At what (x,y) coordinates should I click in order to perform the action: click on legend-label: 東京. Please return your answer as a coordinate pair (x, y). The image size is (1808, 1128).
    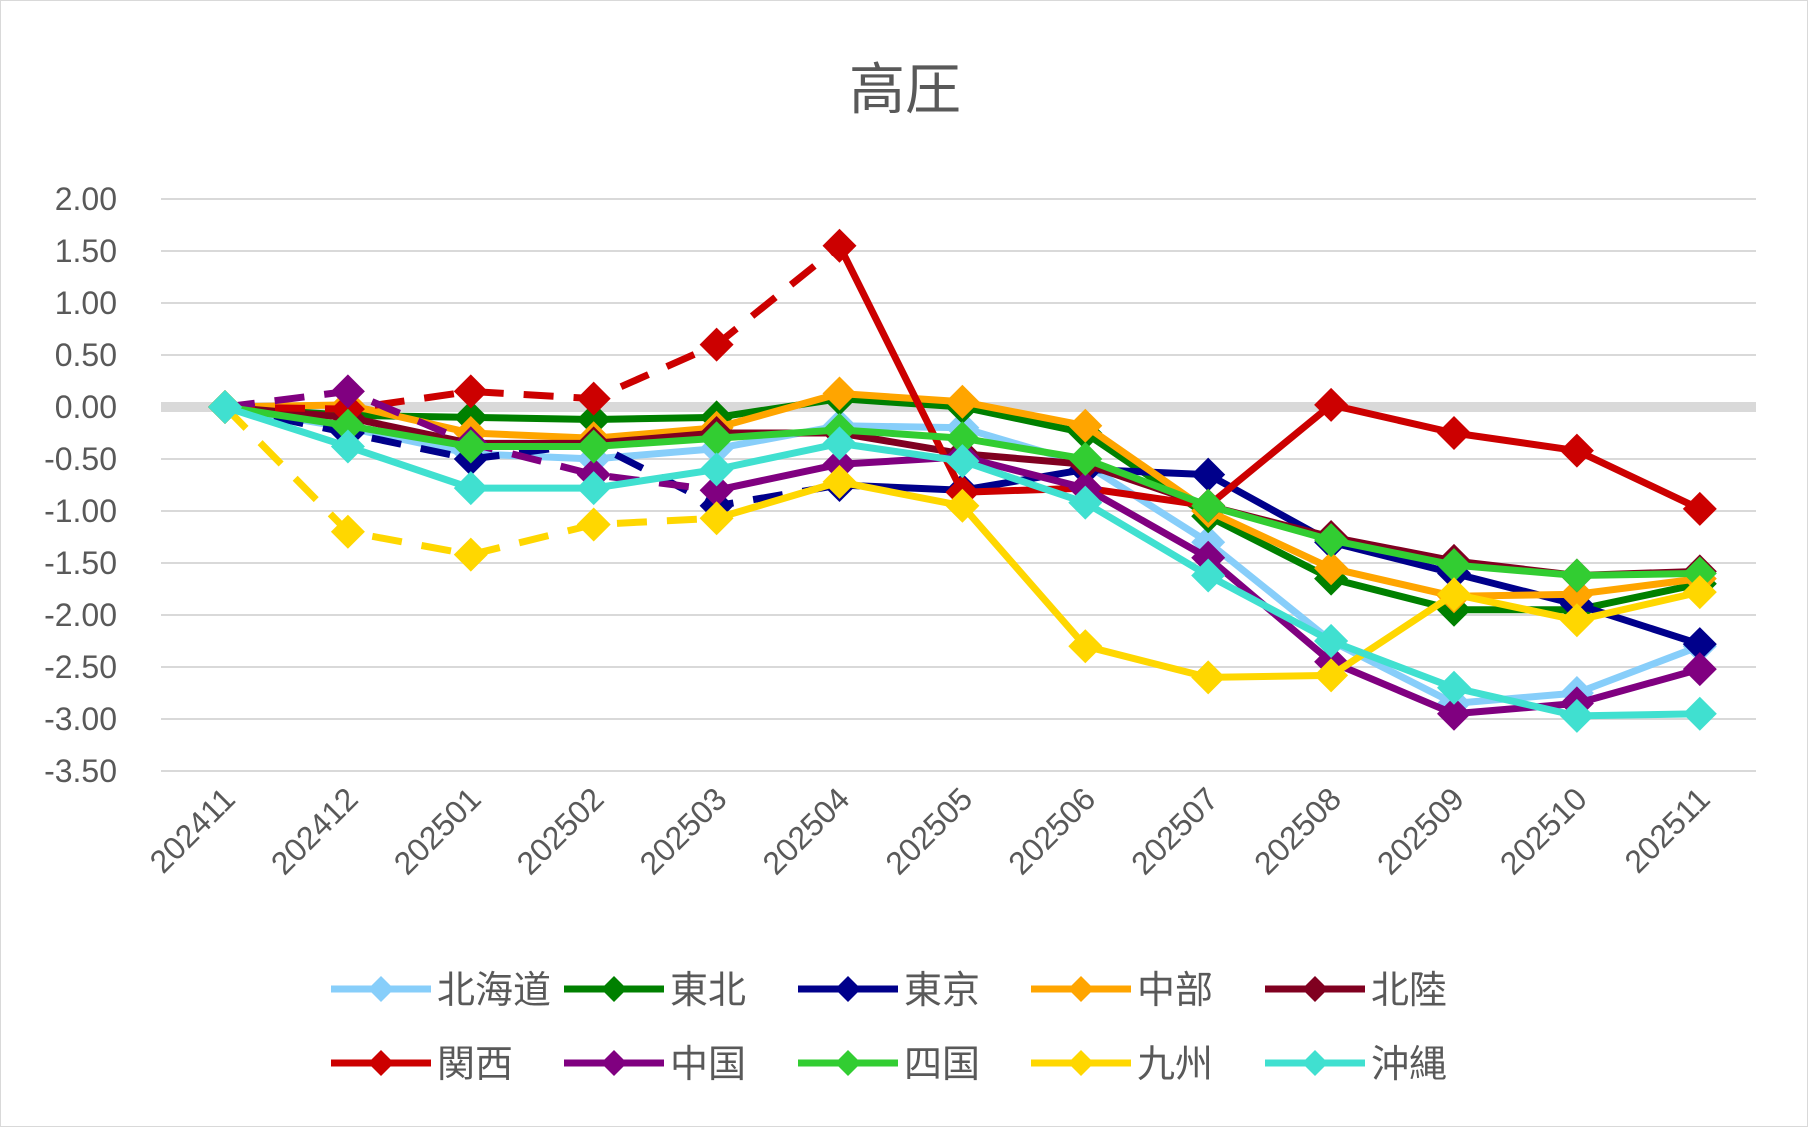
    Looking at the image, I should click on (942, 990).